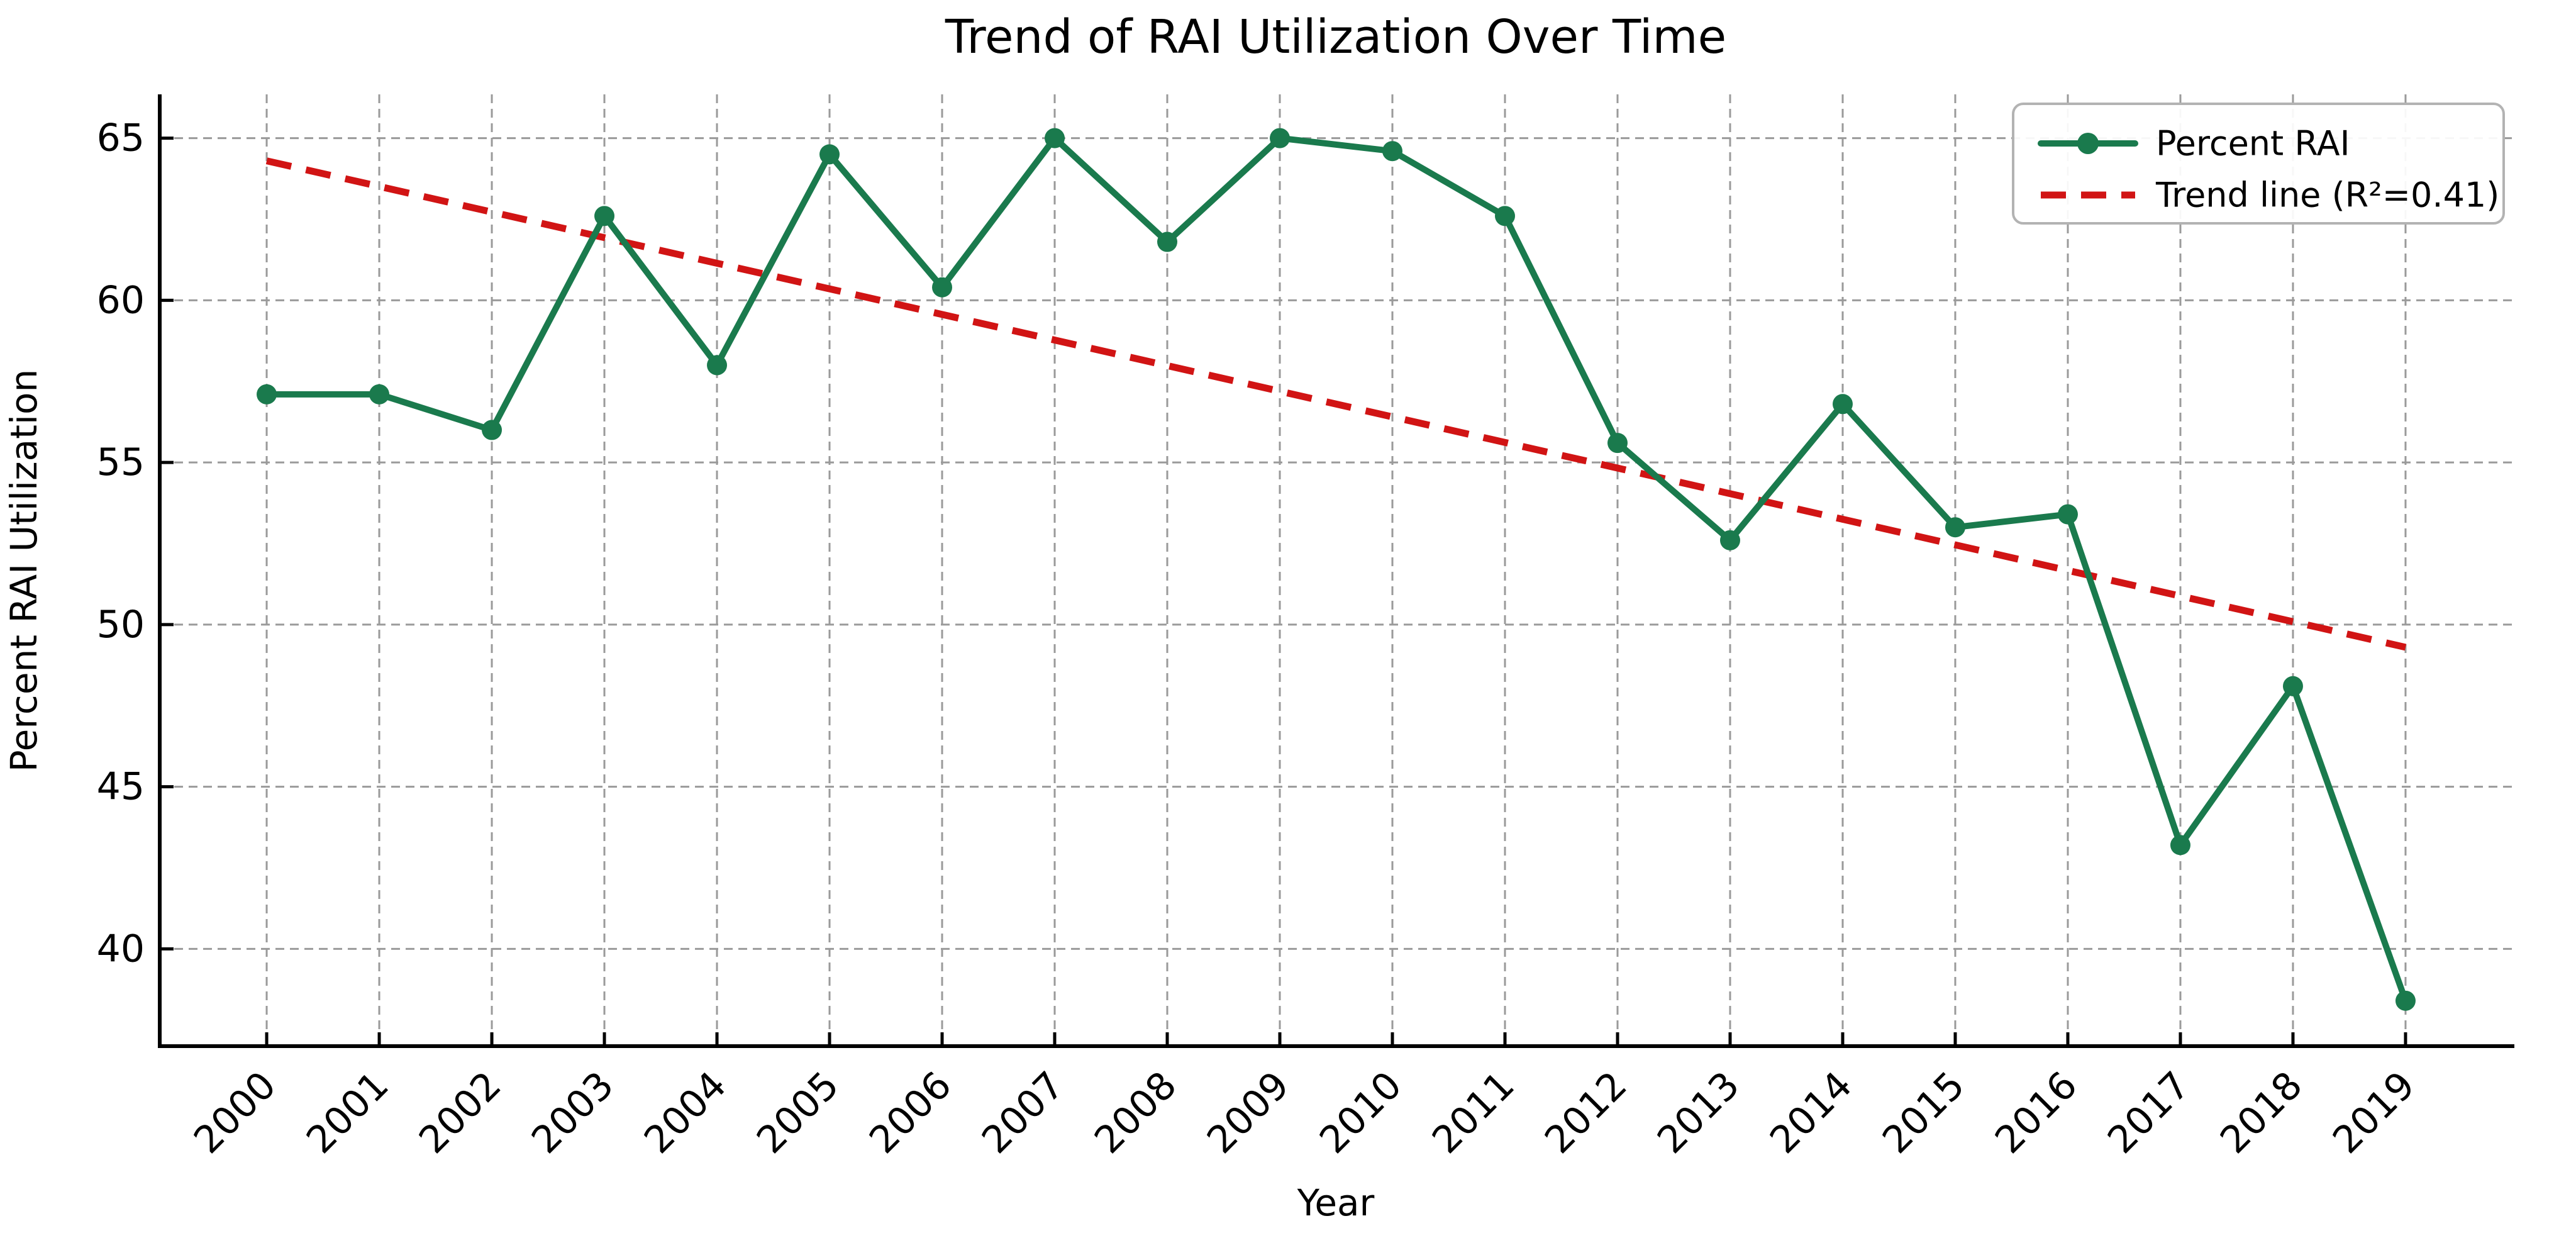  Describe the element at coordinates (121, 300) in the screenshot. I see `y-tick-label-60: 60` at that location.